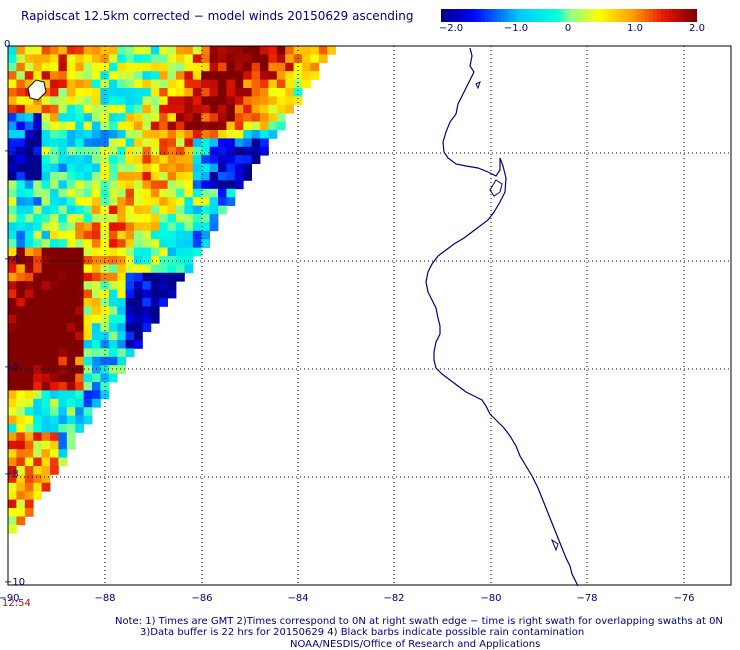 The height and width of the screenshot is (650, 740). I want to click on x-tick-label: −90, so click(10, 598).